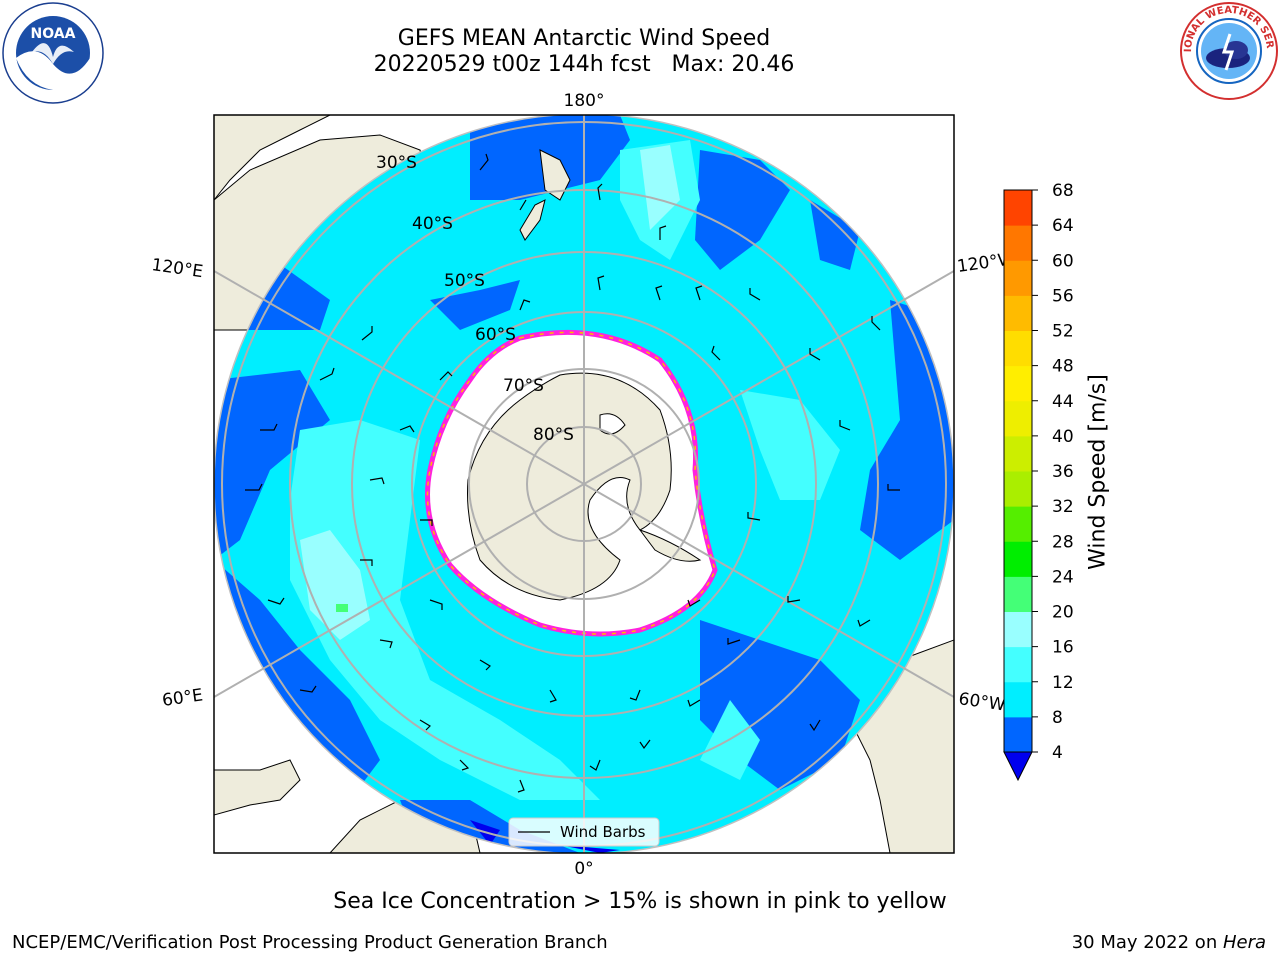 The width and height of the screenshot is (1280, 960). I want to click on colorbar-tick-label: 20, so click(1063, 613).